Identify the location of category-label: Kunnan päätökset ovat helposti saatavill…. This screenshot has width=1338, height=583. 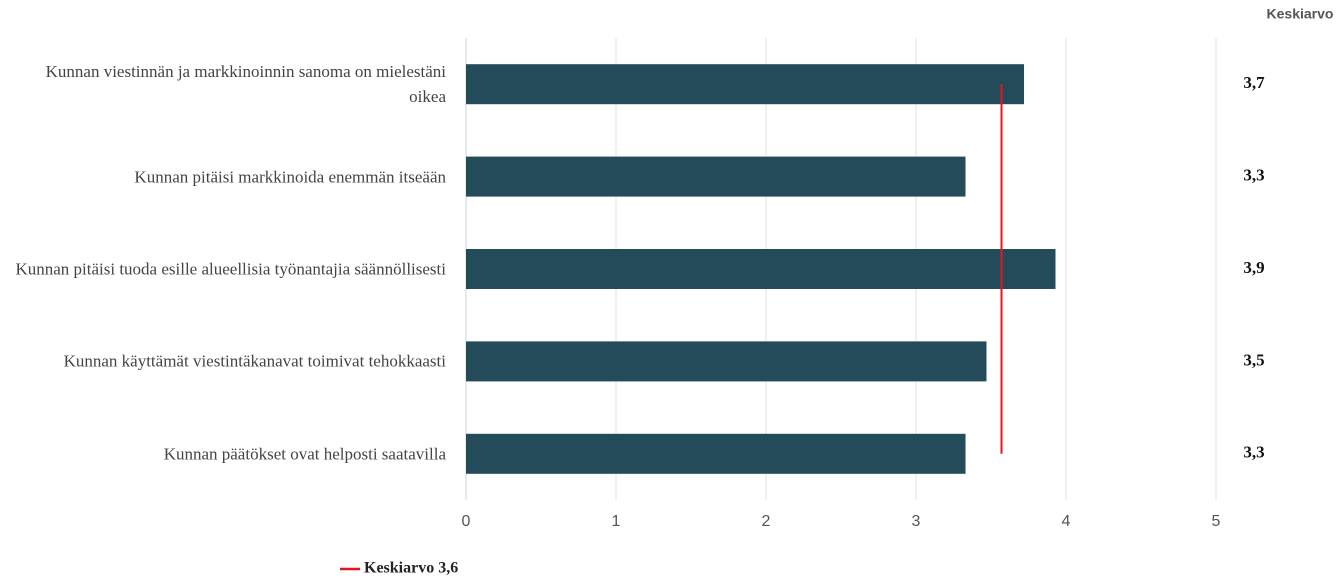
(304, 454).